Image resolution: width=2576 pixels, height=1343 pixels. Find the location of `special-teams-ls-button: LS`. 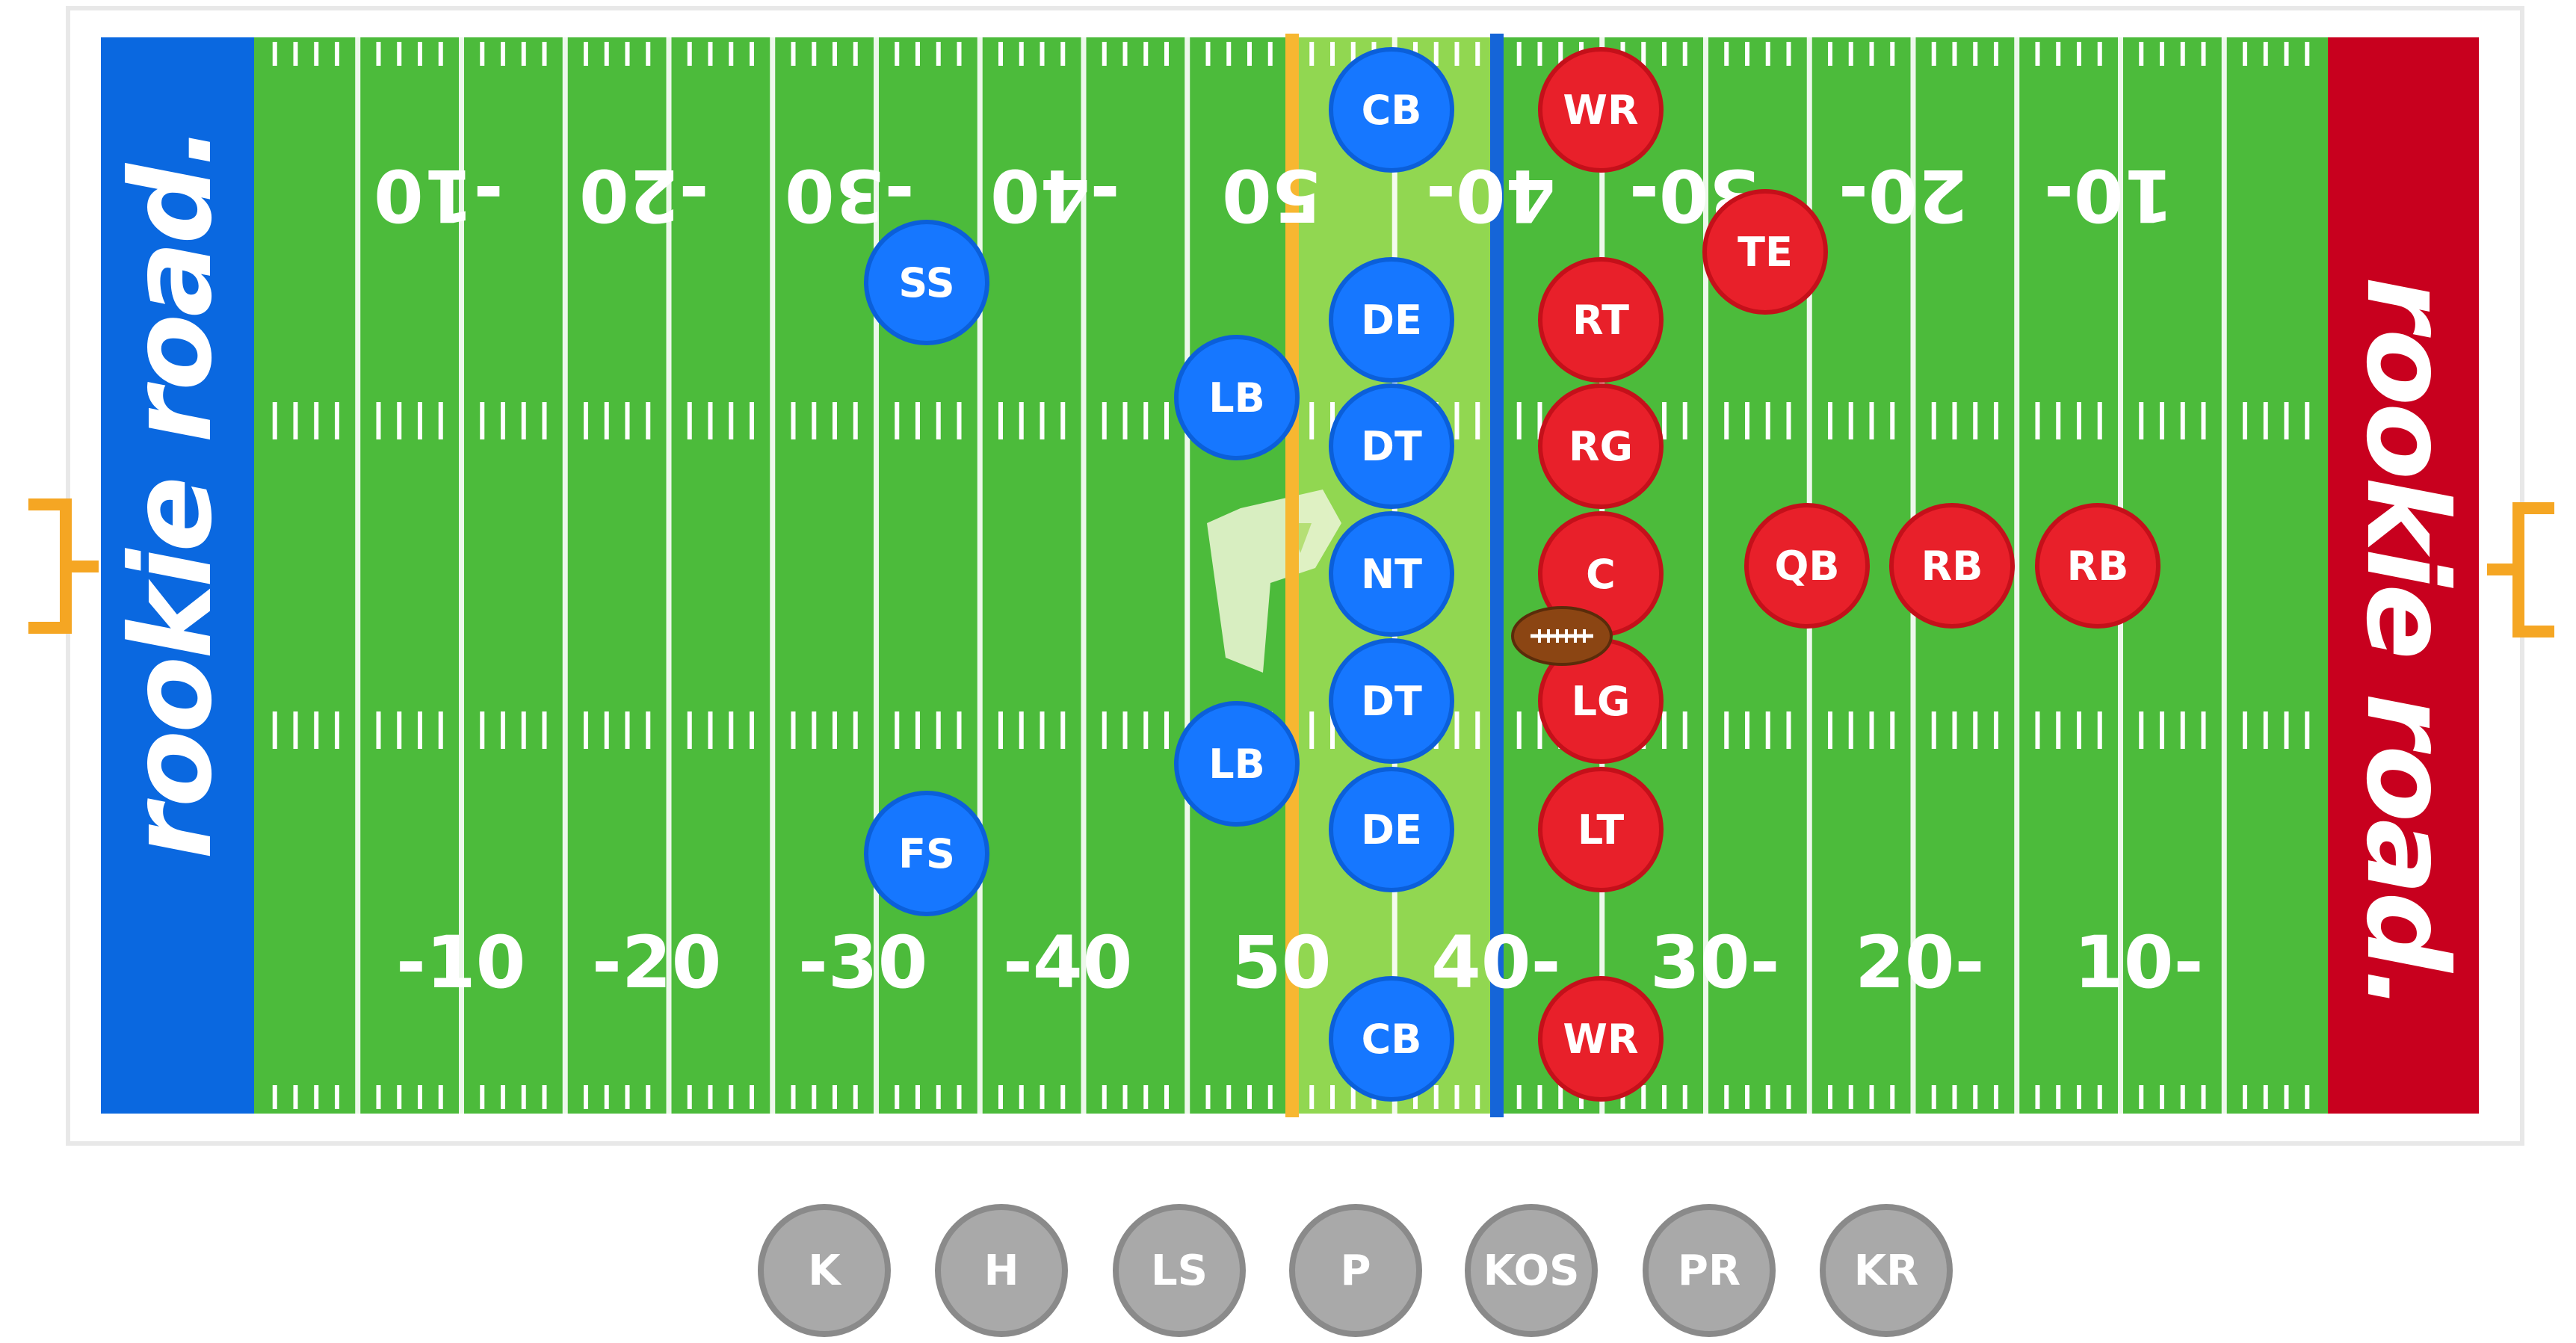

special-teams-ls-button: LS is located at coordinates (1180, 1270).